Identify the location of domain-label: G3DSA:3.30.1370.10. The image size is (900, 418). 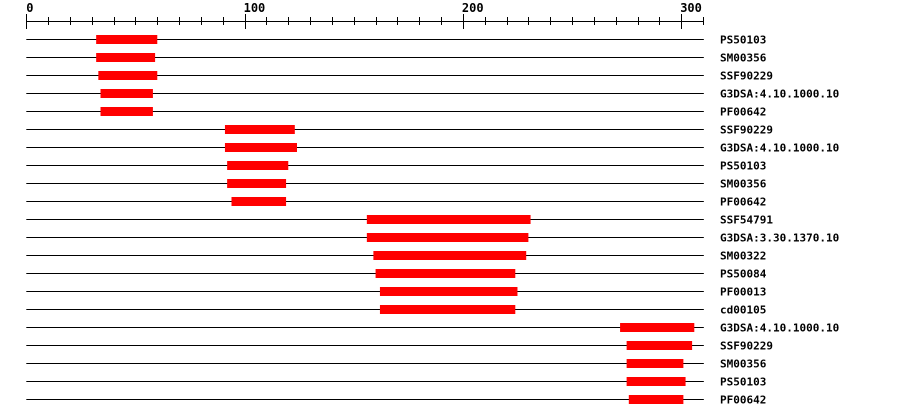
(779, 238).